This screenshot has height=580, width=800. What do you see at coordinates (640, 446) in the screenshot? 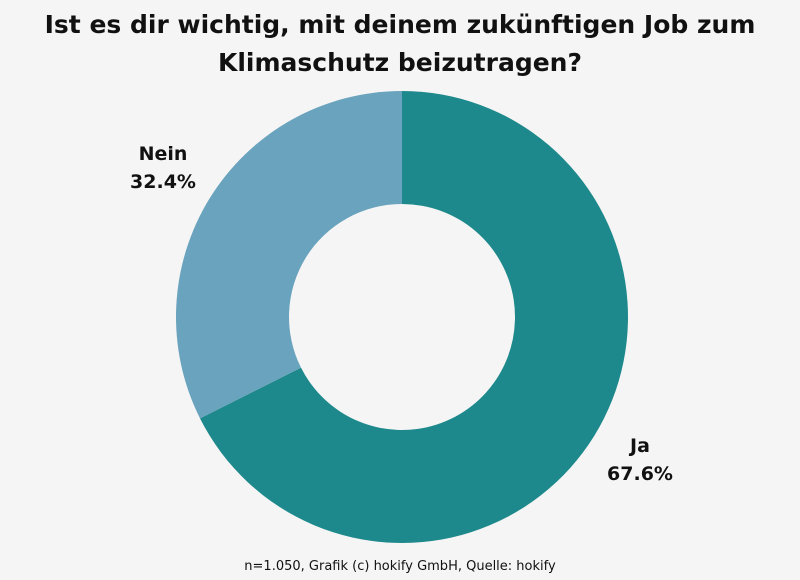
I see `slice-label-ja-name: Ja` at bounding box center [640, 446].